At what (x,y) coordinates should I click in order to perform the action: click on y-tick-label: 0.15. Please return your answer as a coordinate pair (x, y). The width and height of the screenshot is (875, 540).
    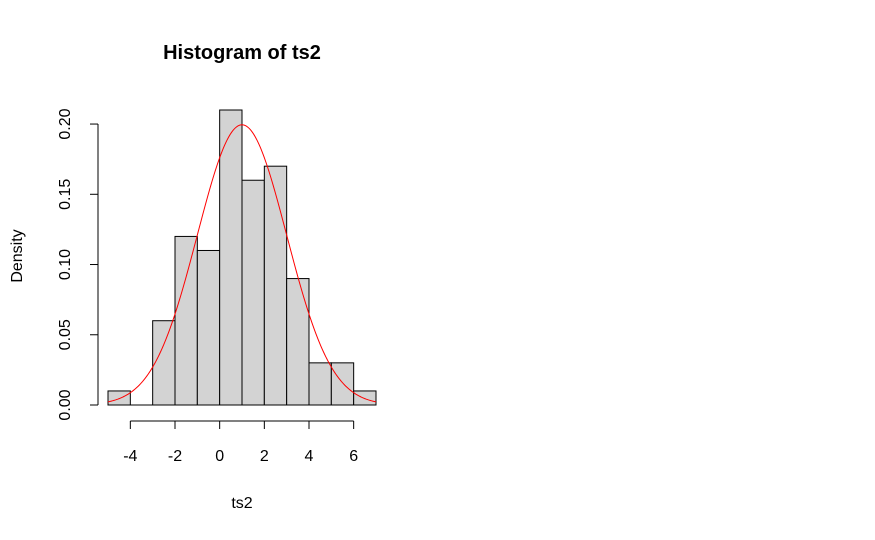
    Looking at the image, I should click on (65, 194).